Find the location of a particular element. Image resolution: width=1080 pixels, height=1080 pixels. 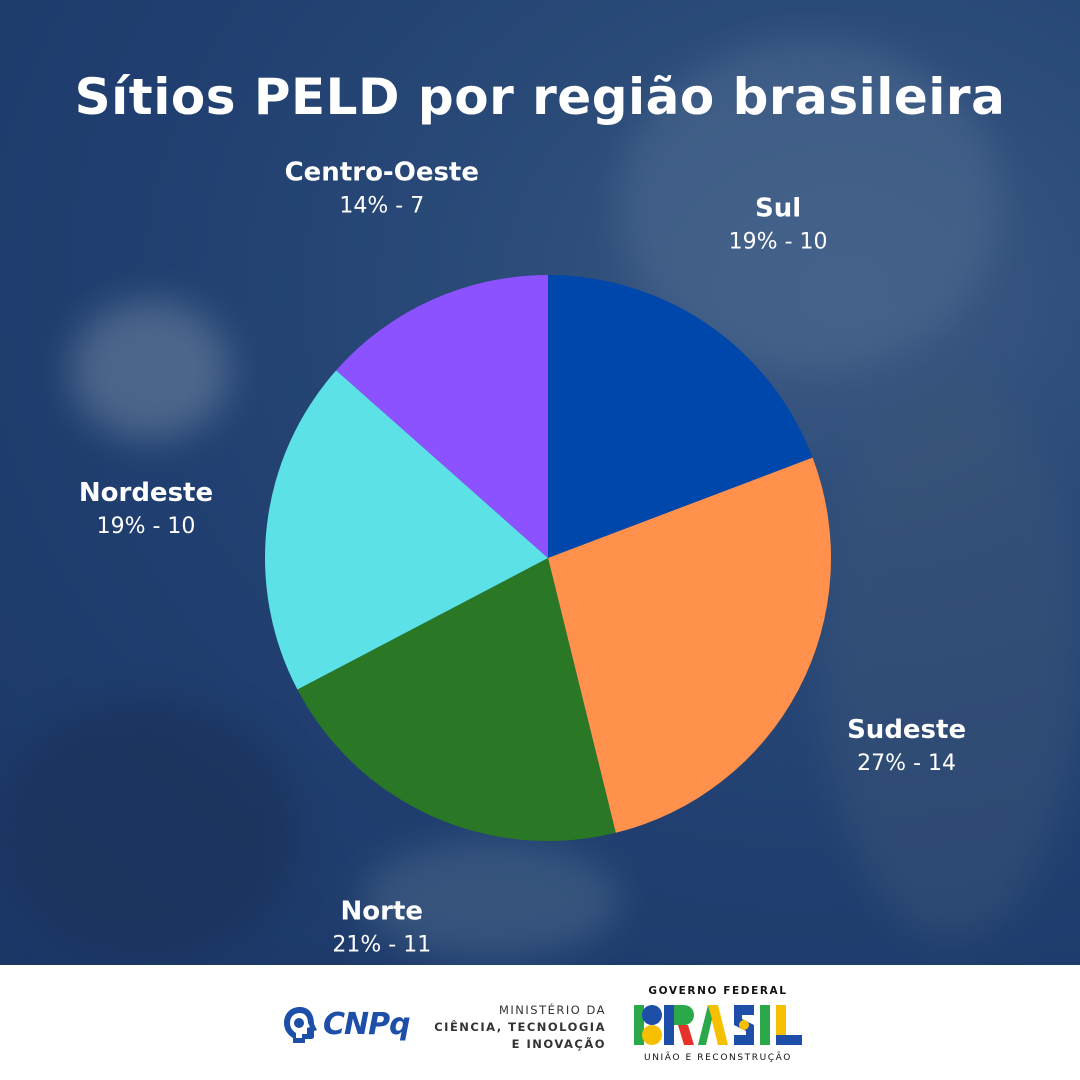

pie-slice-sul is located at coordinates (680, 416).